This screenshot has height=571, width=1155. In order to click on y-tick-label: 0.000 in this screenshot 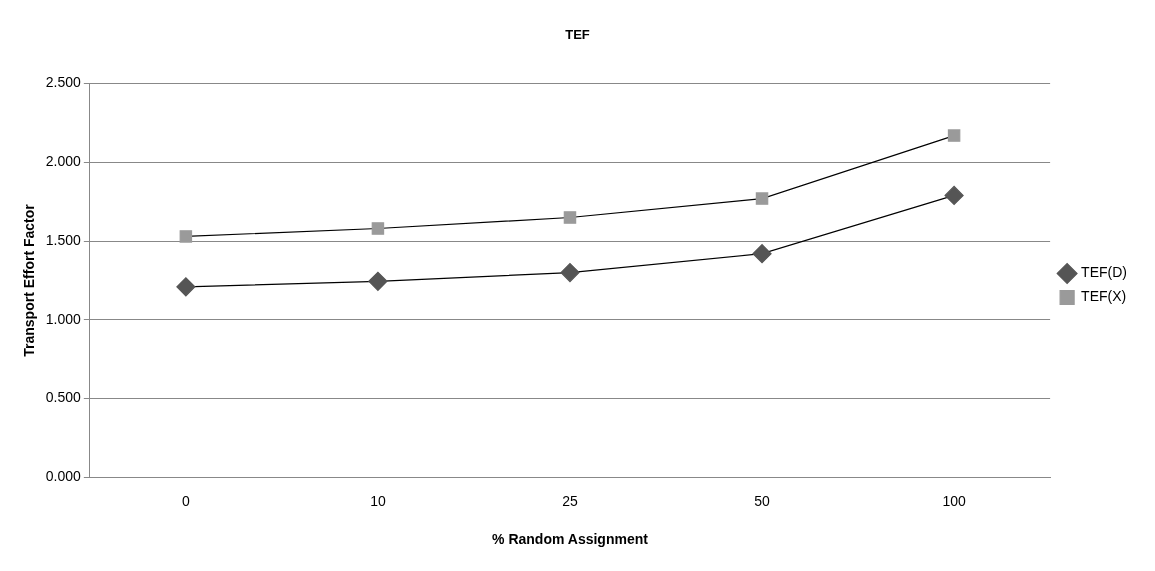, I will do `click(63, 476)`.